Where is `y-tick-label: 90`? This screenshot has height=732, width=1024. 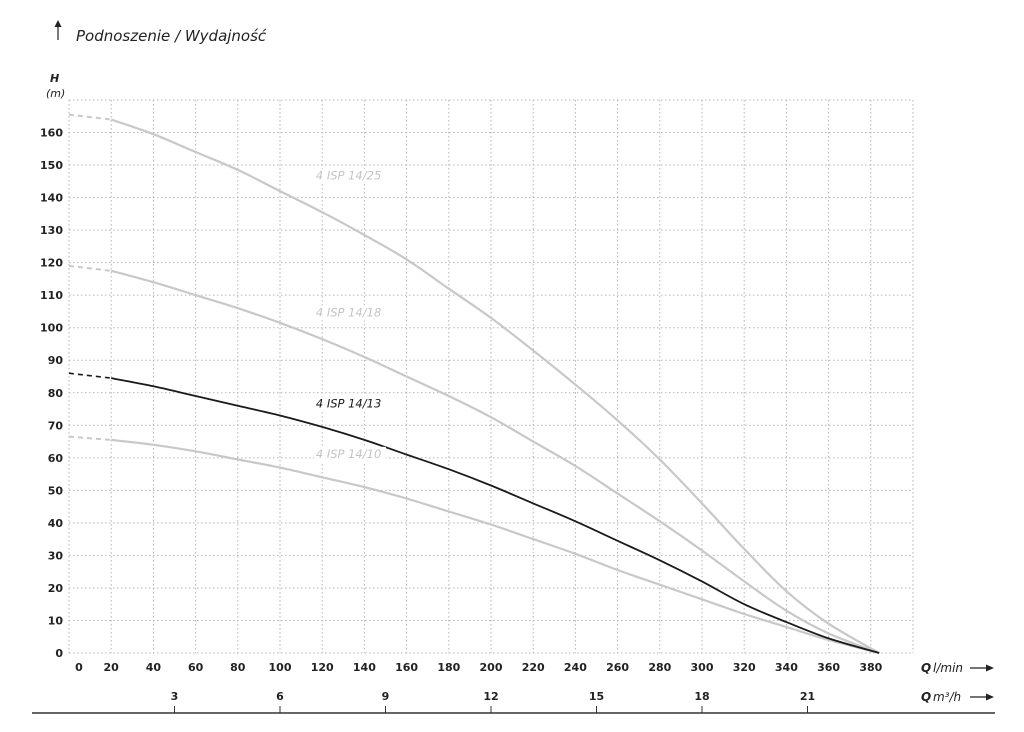 y-tick-label: 90 is located at coordinates (56, 360).